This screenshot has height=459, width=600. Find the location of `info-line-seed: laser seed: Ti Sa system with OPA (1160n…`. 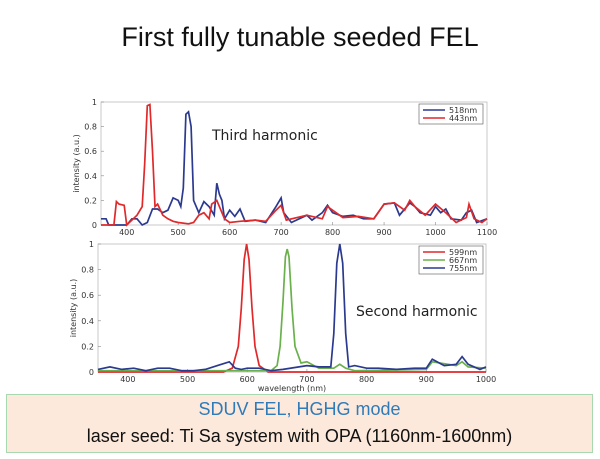

info-line-seed: laser seed: Ti Sa system with OPA (1160n… is located at coordinates (299, 436).